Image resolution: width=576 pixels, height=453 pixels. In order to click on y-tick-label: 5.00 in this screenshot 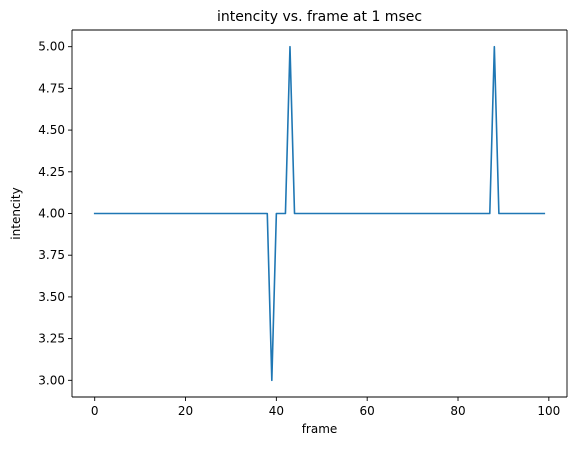, I will do `click(51, 47)`.